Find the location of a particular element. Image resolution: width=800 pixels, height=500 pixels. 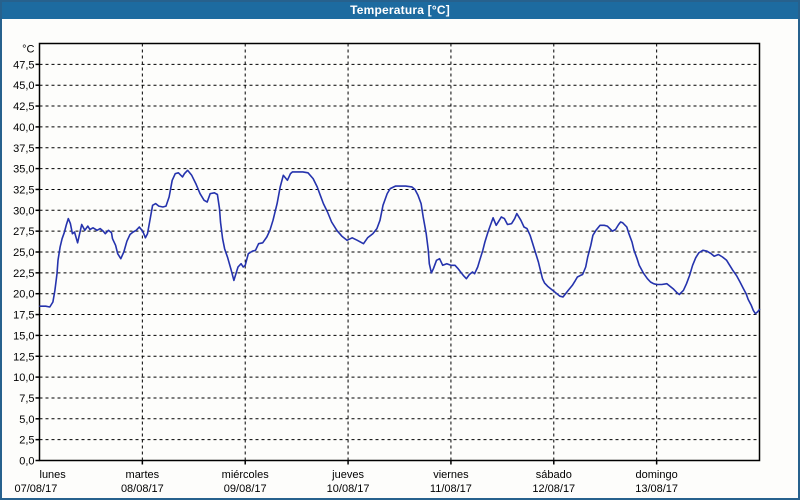

y-tick-label: 2,5 is located at coordinates (26, 441).